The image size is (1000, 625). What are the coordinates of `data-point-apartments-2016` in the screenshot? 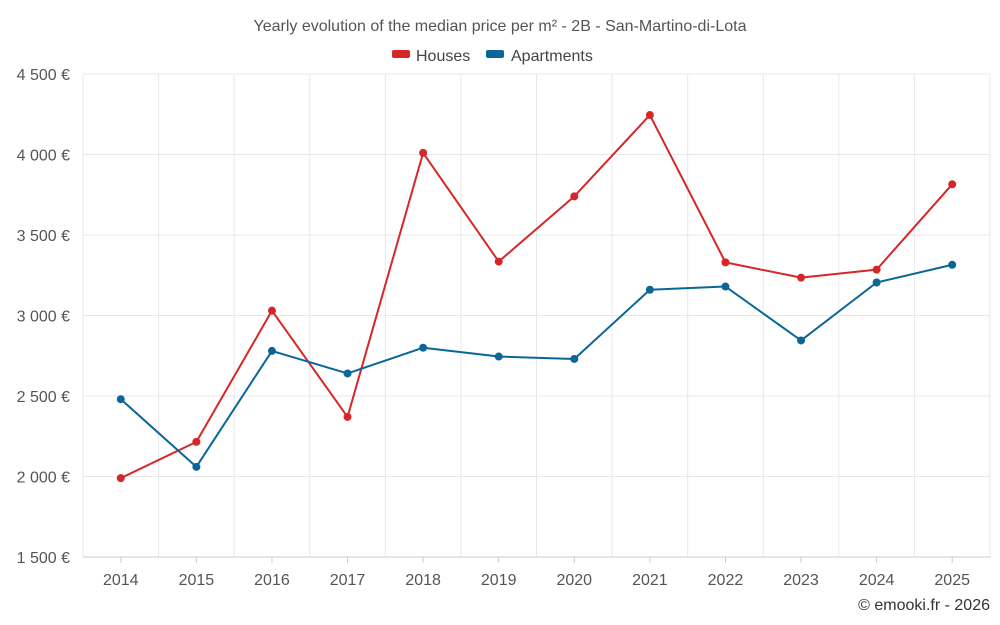 It's located at (271, 350).